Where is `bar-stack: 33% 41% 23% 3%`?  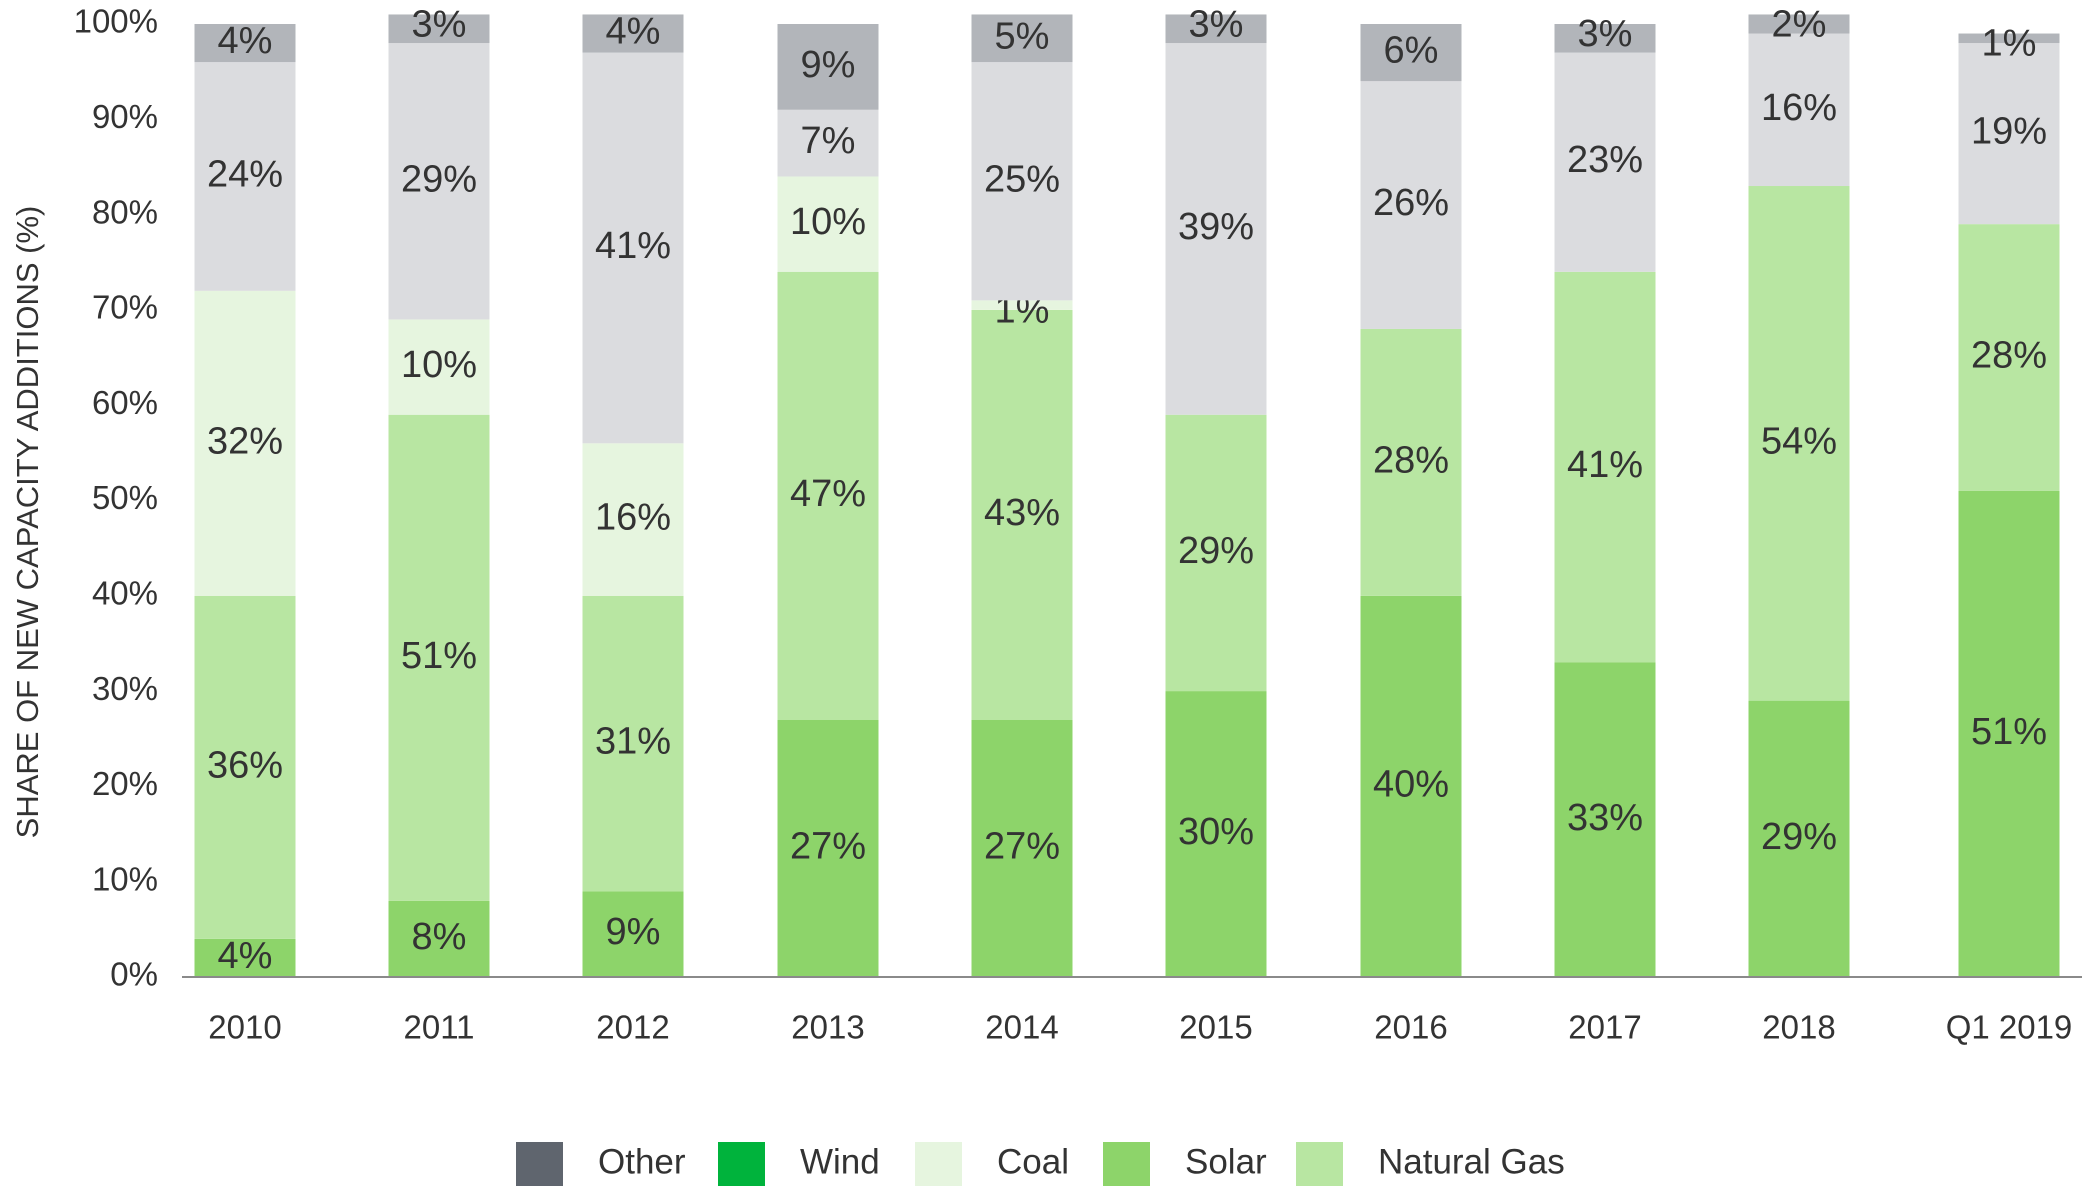 bar-stack: 33% 41% 23% 3% is located at coordinates (1605, 495).